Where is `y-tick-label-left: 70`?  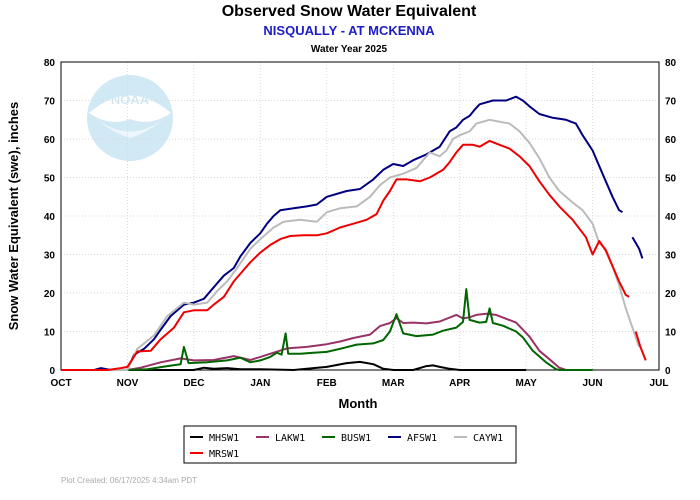 y-tick-label-left: 70 is located at coordinates (50, 102).